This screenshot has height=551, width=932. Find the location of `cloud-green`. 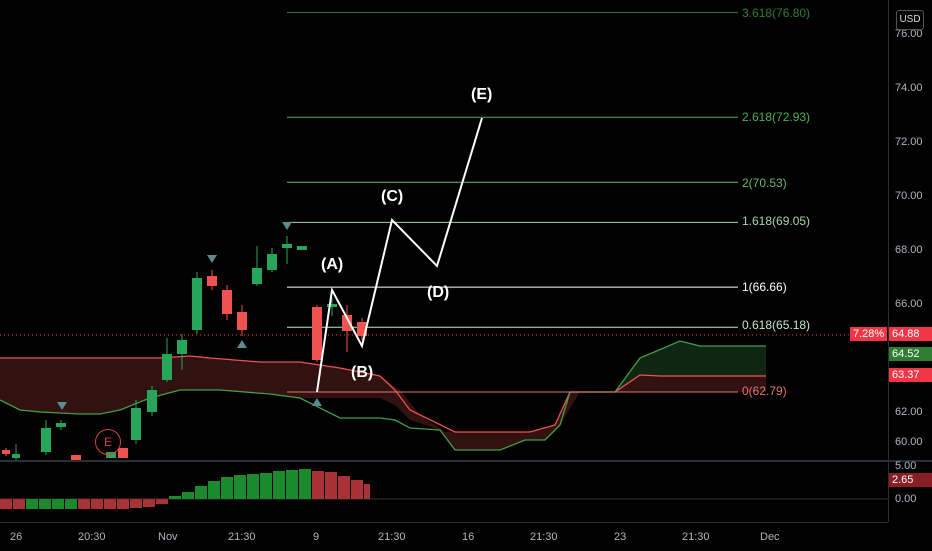

cloud-green is located at coordinates (690, 366).